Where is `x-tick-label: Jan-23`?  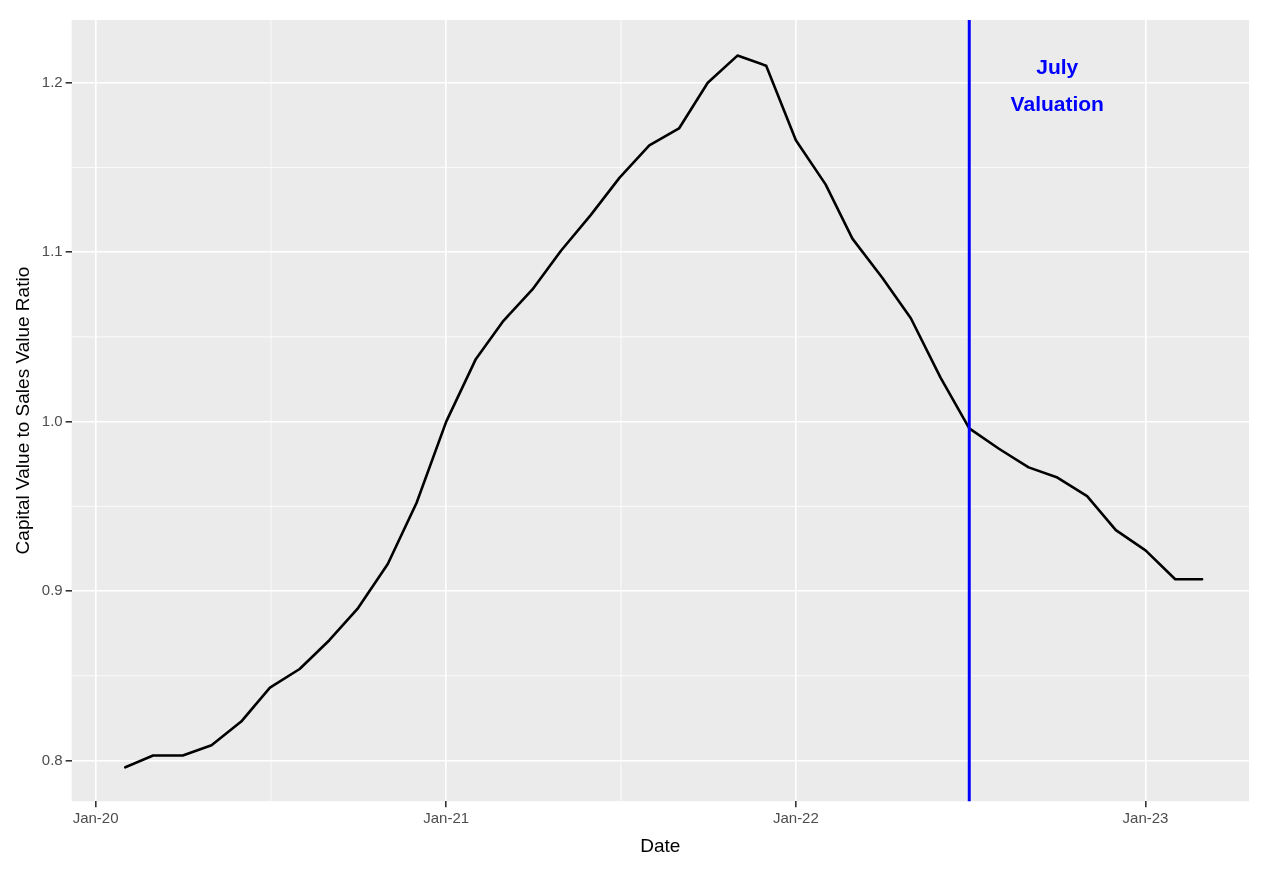
x-tick-label: Jan-23 is located at coordinates (1145, 818).